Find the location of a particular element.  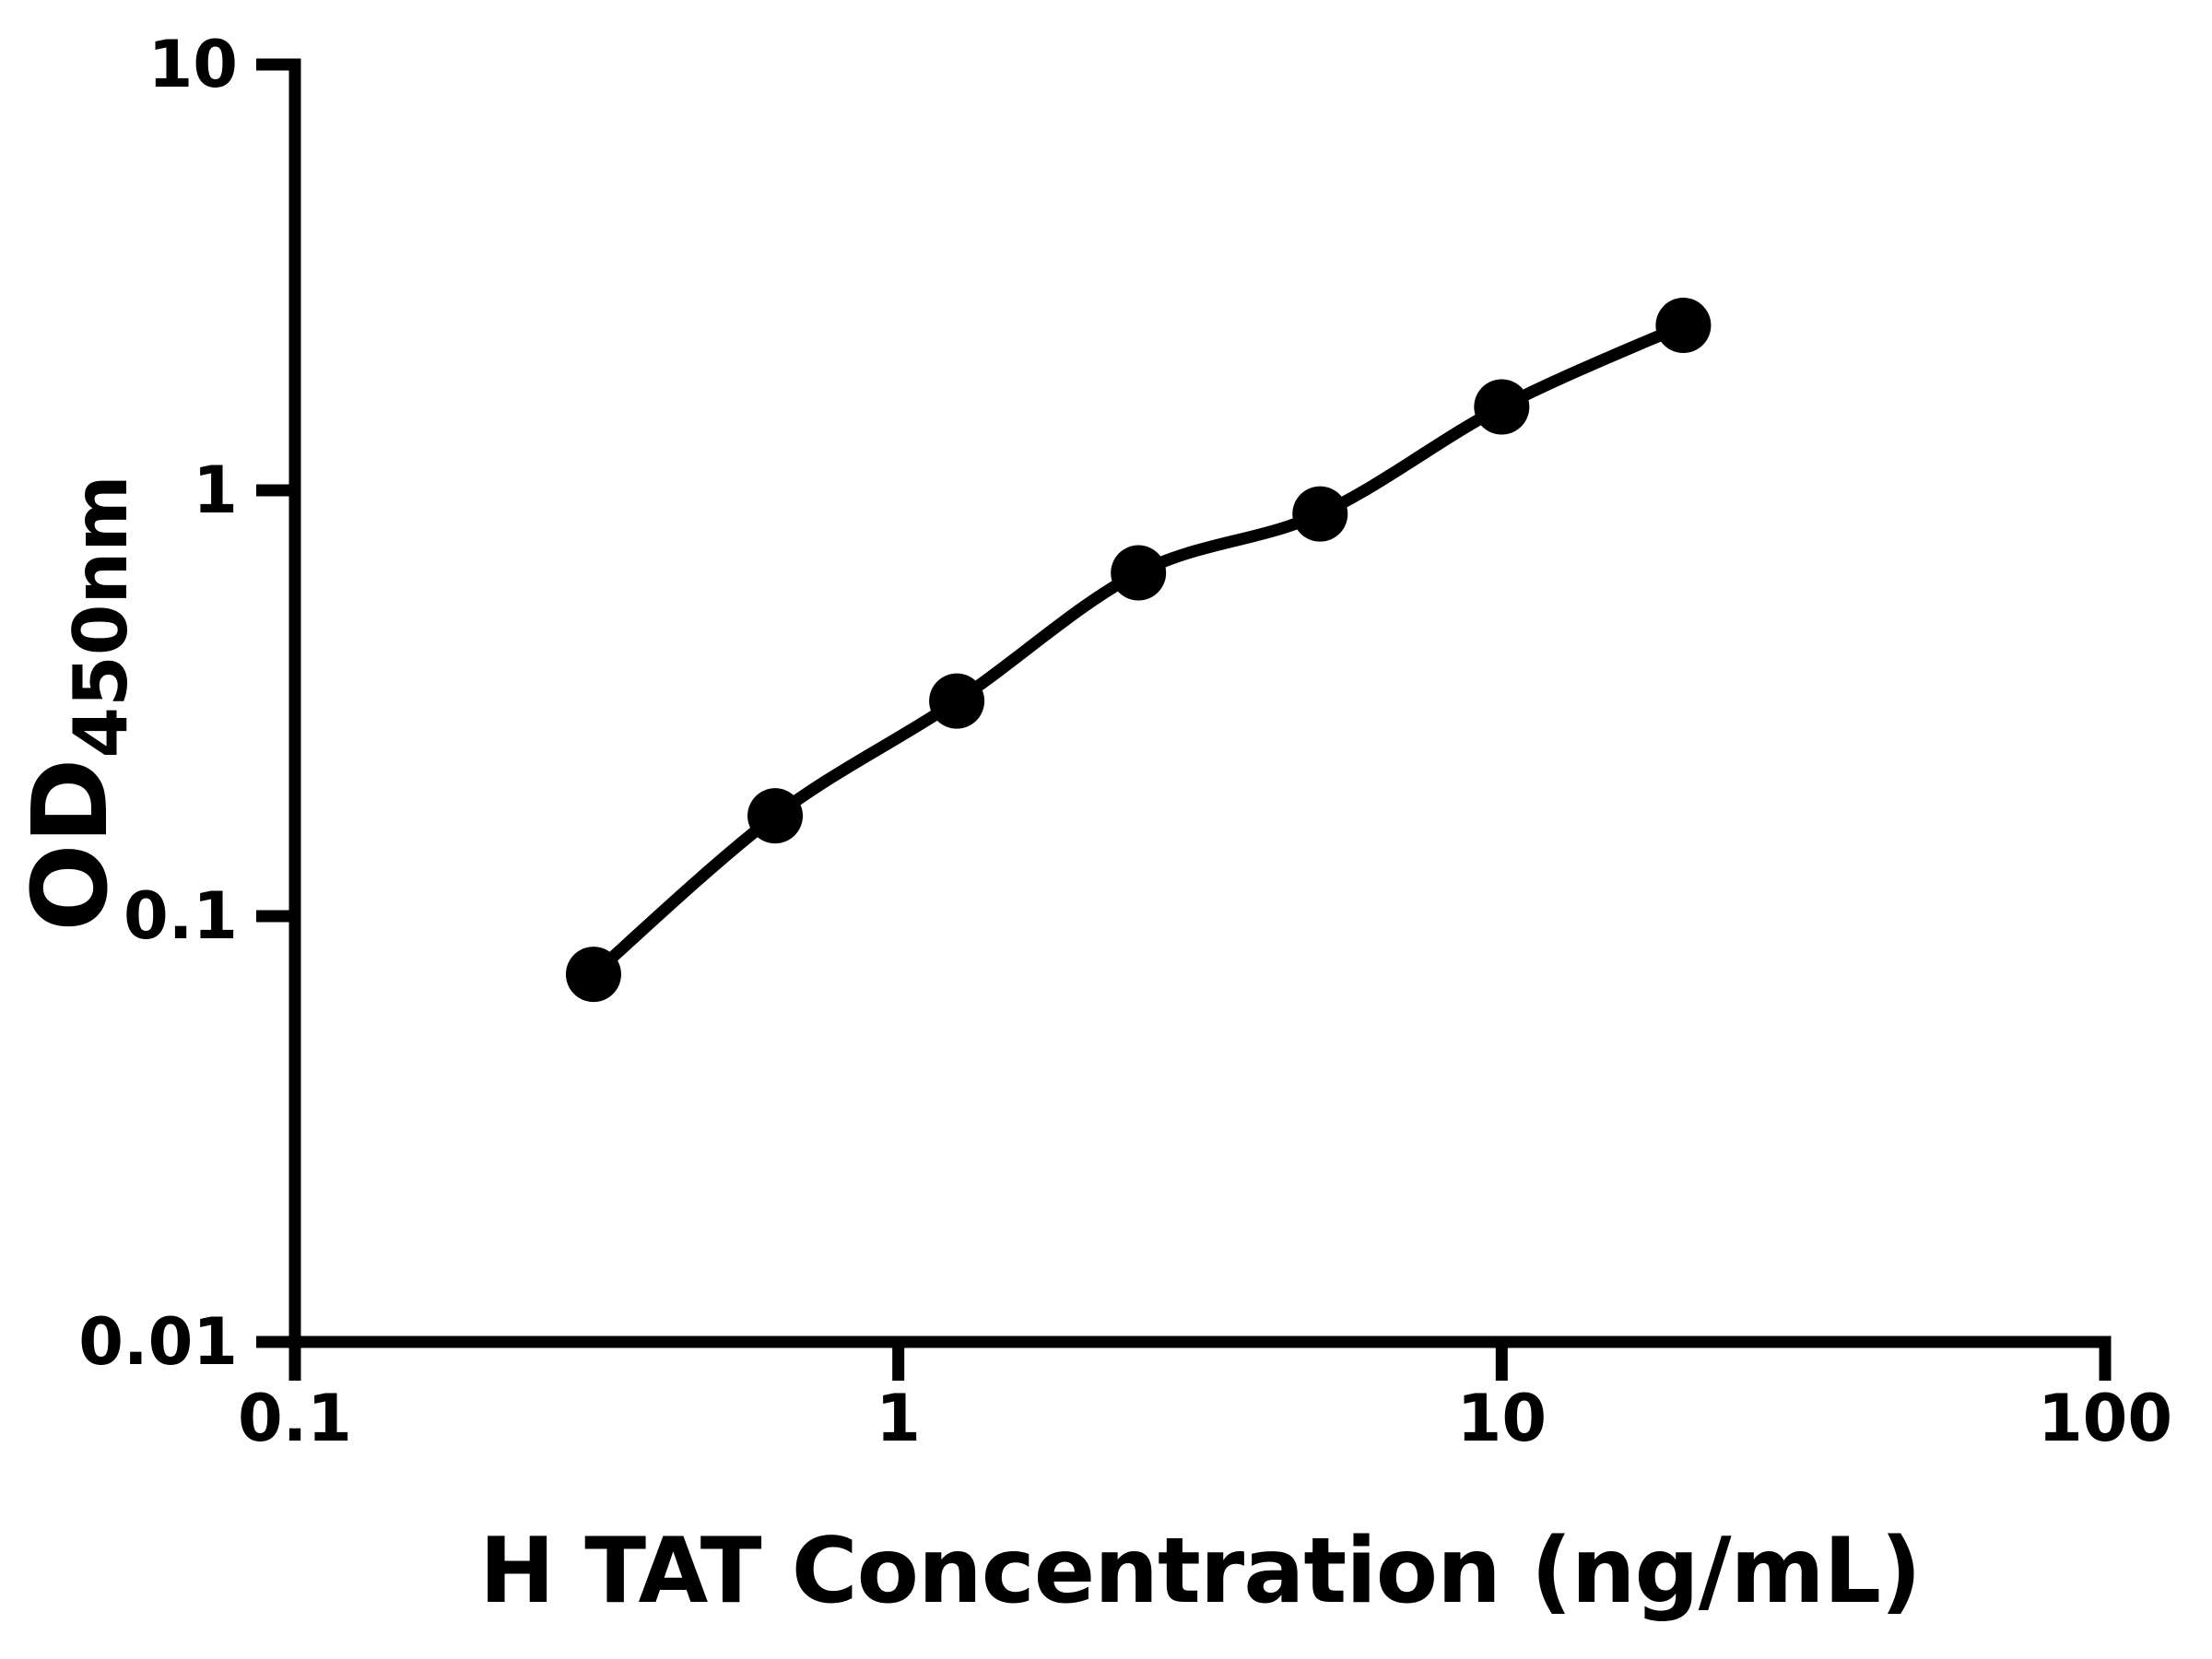

y-axis-title-main: OD is located at coordinates (71, 845).